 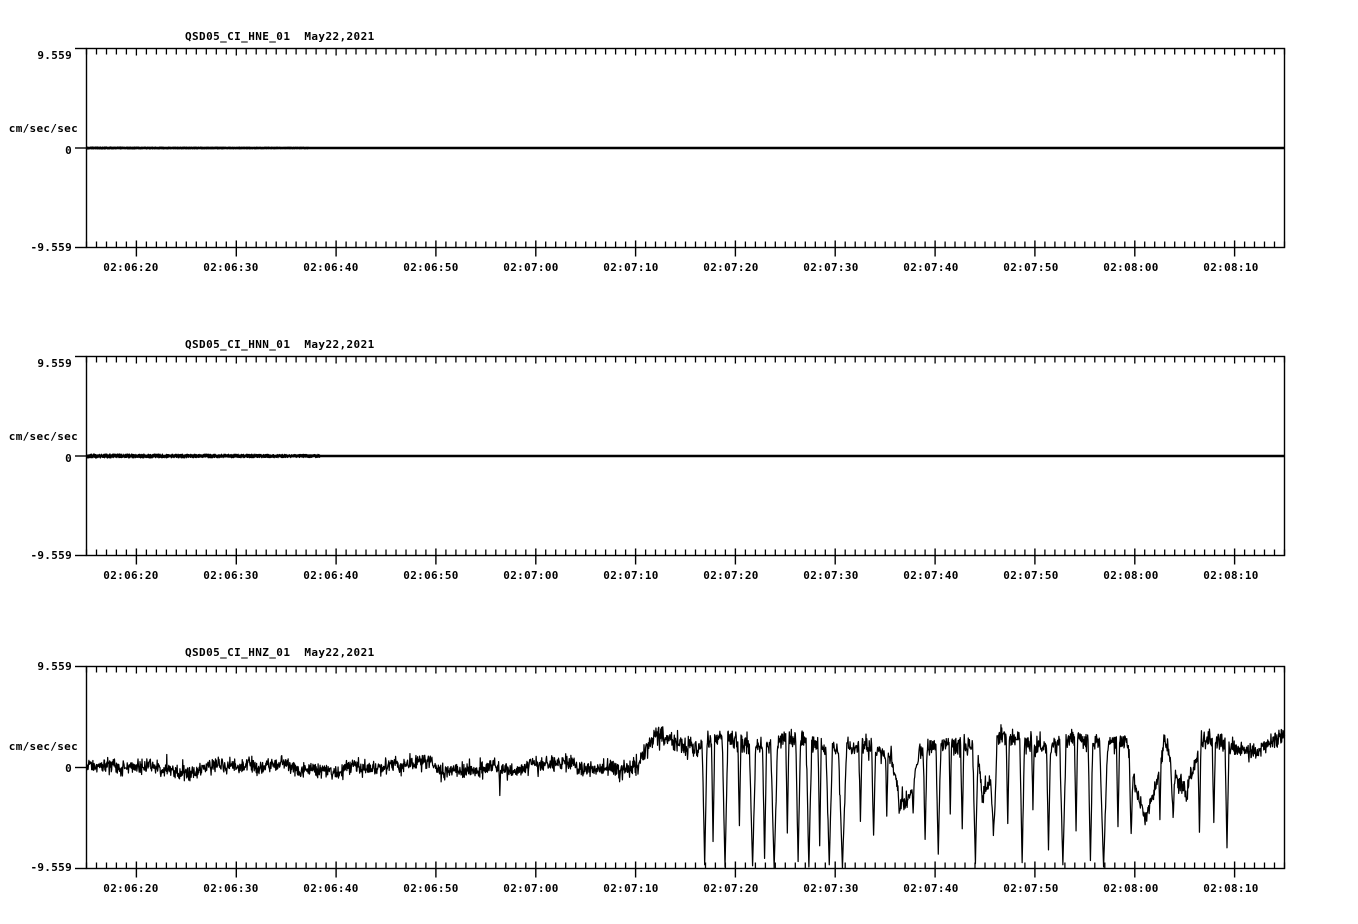 What do you see at coordinates (51, 247) in the screenshot?
I see `y-tick-bot-hne: -9.559` at bounding box center [51, 247].